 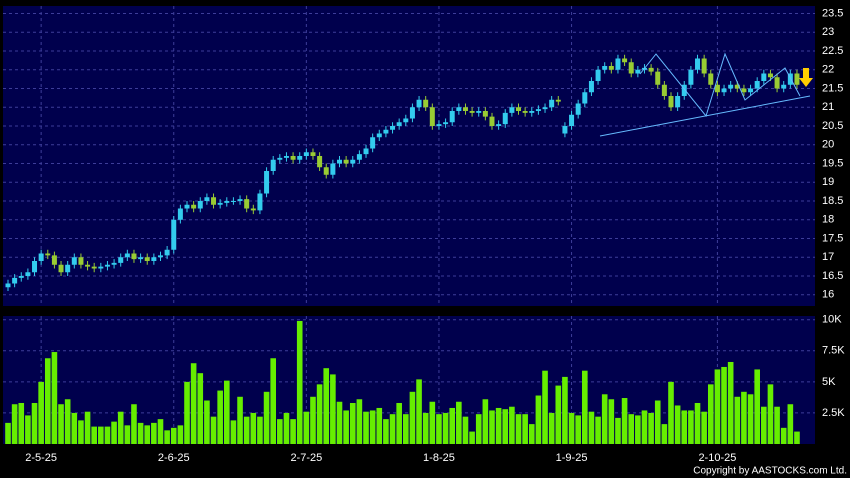 I want to click on y-tick-label: 23.5, so click(x=832, y=13).